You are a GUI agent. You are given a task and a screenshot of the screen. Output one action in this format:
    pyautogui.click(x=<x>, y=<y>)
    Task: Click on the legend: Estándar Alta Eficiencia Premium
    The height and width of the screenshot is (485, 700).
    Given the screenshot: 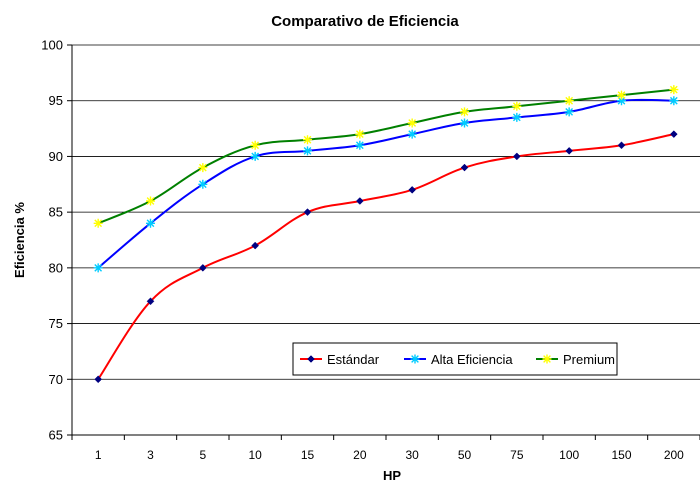 What is the action you would take?
    pyautogui.click(x=455, y=359)
    